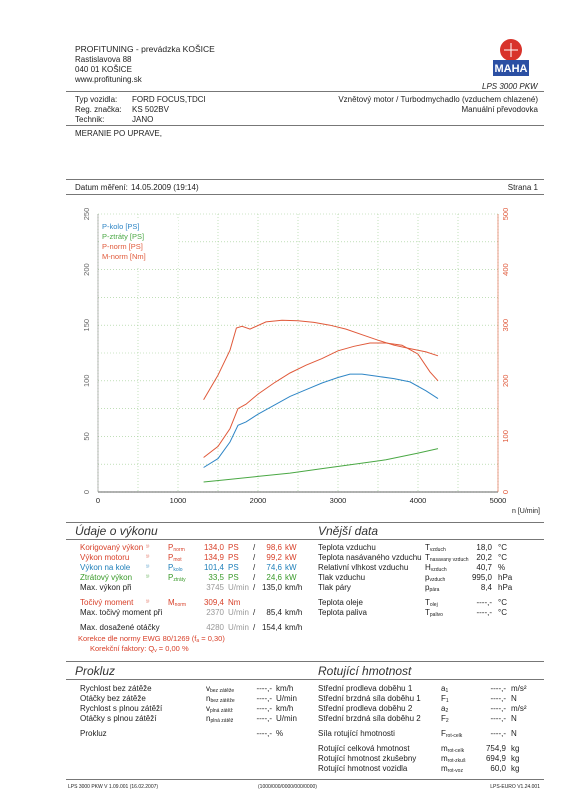 This screenshot has height=800, width=566. Describe the element at coordinates (175, 569) in the screenshot. I see `perf-symbol: Pkolo` at that location.